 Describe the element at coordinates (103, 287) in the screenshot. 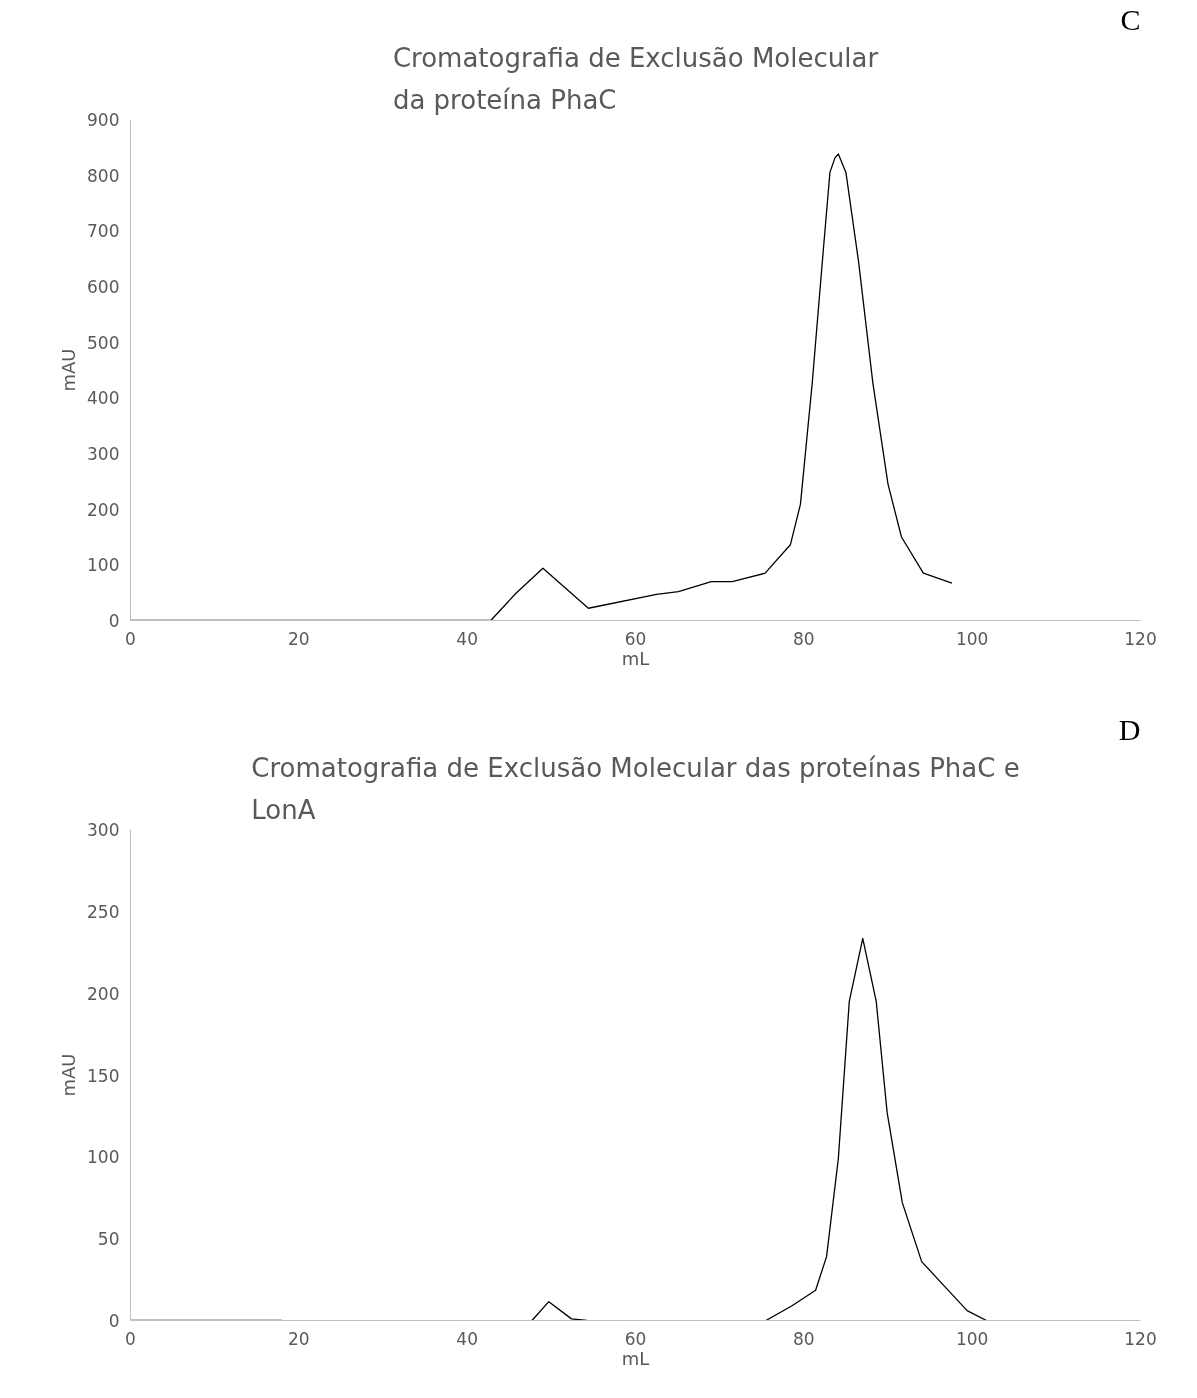

I see `y-tick-label: 600` at that location.